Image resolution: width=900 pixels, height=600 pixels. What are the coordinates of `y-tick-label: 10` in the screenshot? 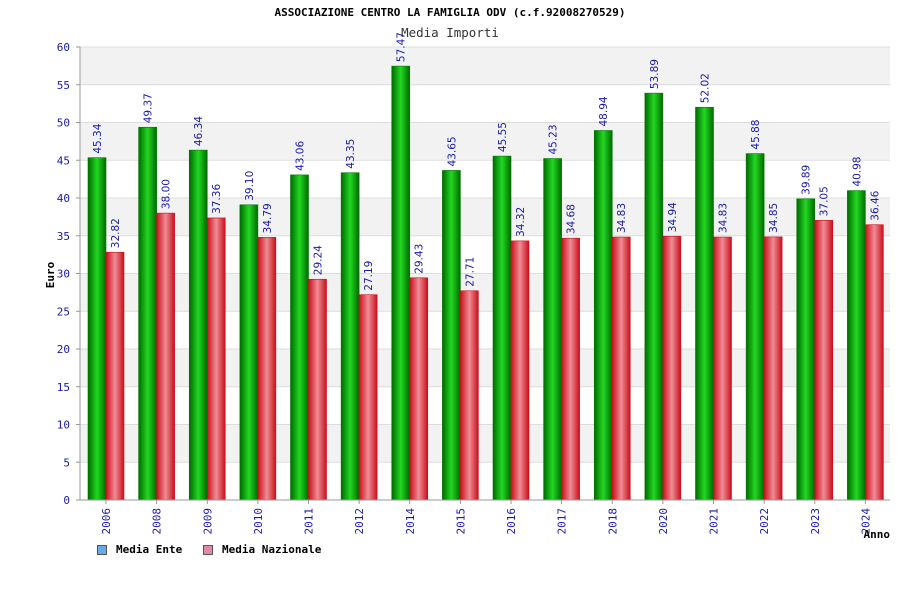 It's located at (63, 425).